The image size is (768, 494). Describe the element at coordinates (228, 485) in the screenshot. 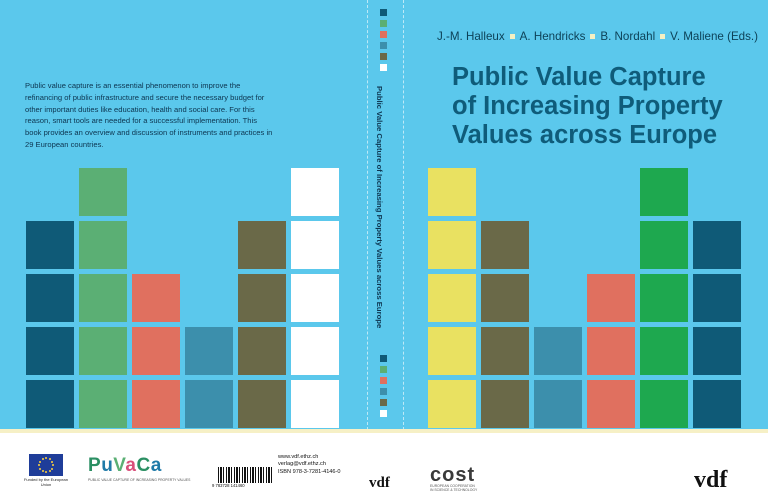

I see `barcode-number: 9 783728 141460` at that location.